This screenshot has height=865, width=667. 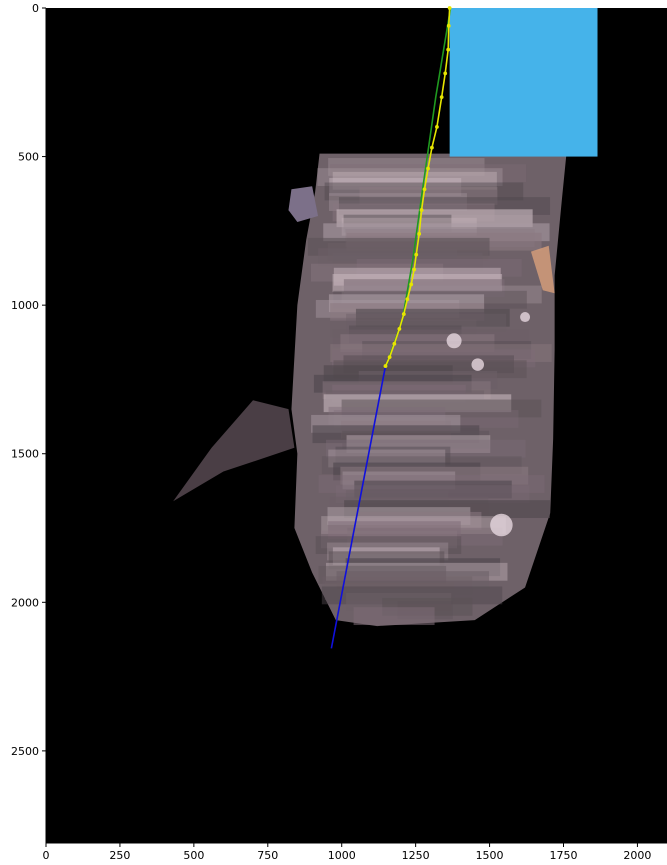 What do you see at coordinates (564, 855) in the screenshot?
I see `x-tick-label: 1750` at bounding box center [564, 855].